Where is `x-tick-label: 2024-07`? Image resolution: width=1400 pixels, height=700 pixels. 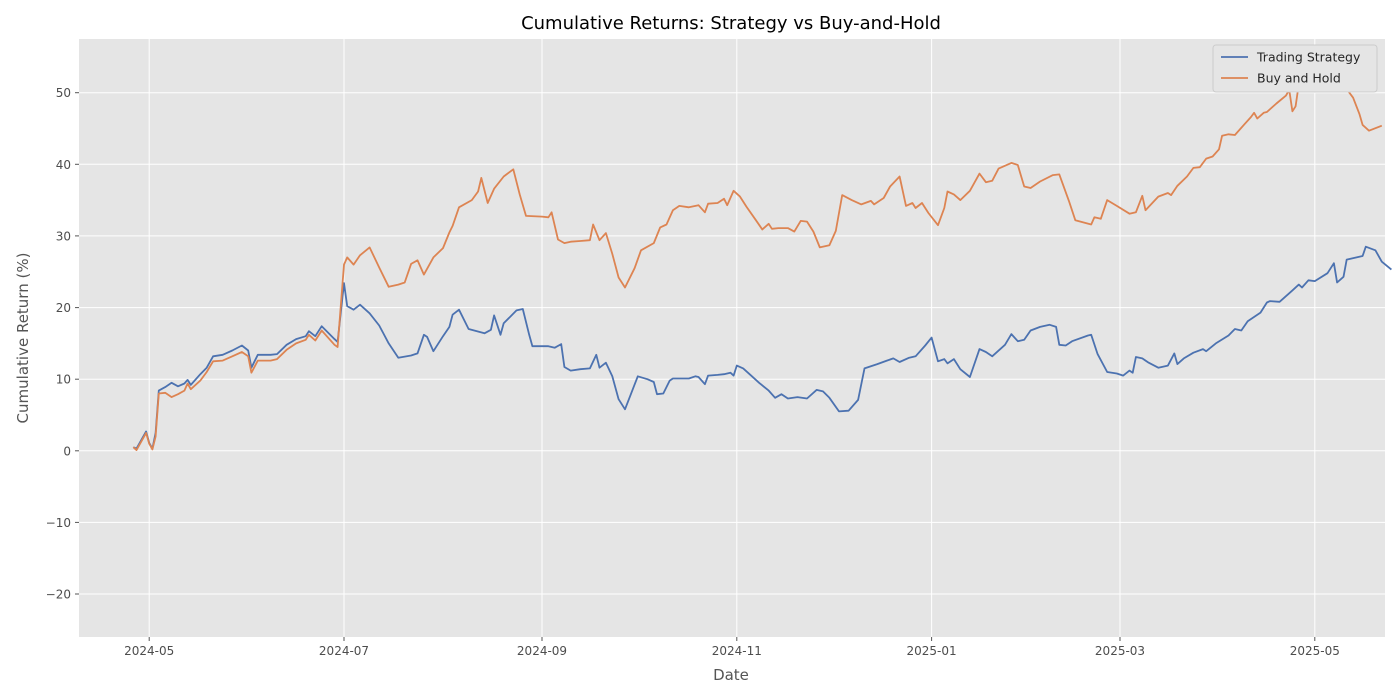 x-tick-label: 2024-07 is located at coordinates (344, 651).